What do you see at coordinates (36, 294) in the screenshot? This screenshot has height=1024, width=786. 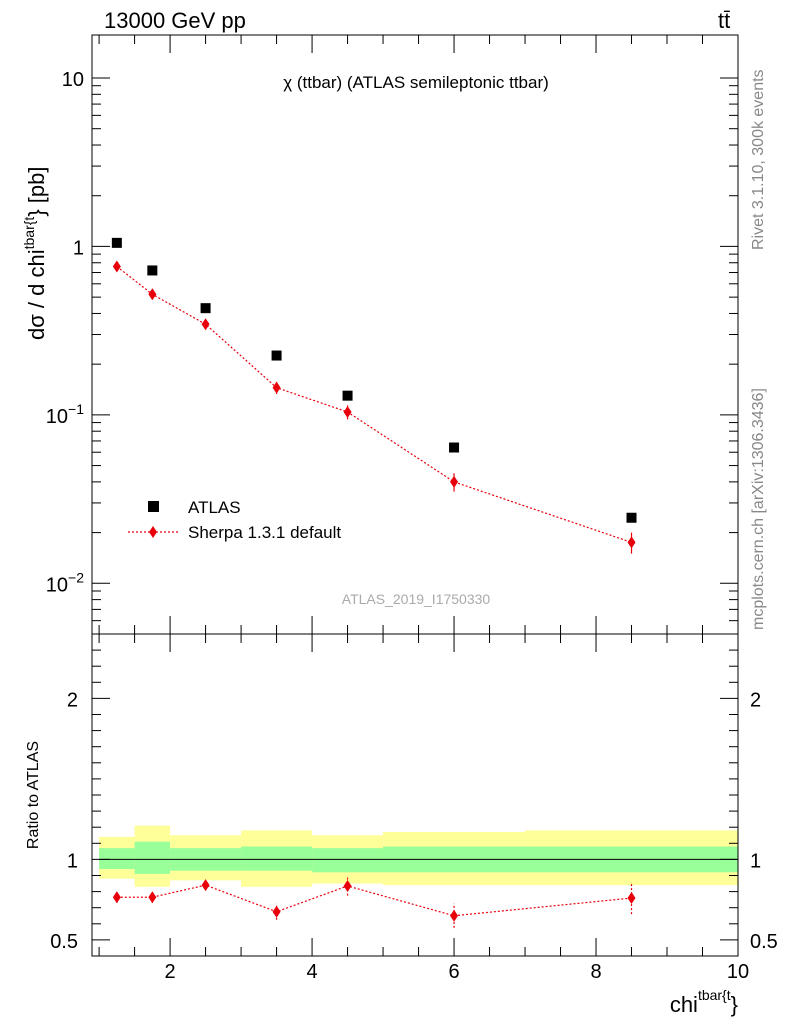 I see `y-axis-label-prefix: dσ / d chi` at bounding box center [36, 294].